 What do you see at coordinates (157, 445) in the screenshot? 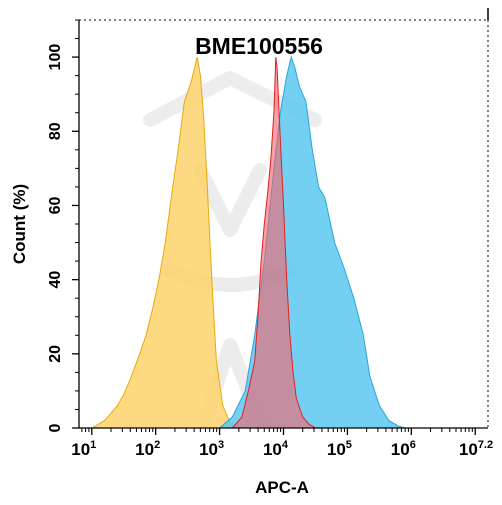
I see `x-tick-exponent: 2` at bounding box center [157, 445].